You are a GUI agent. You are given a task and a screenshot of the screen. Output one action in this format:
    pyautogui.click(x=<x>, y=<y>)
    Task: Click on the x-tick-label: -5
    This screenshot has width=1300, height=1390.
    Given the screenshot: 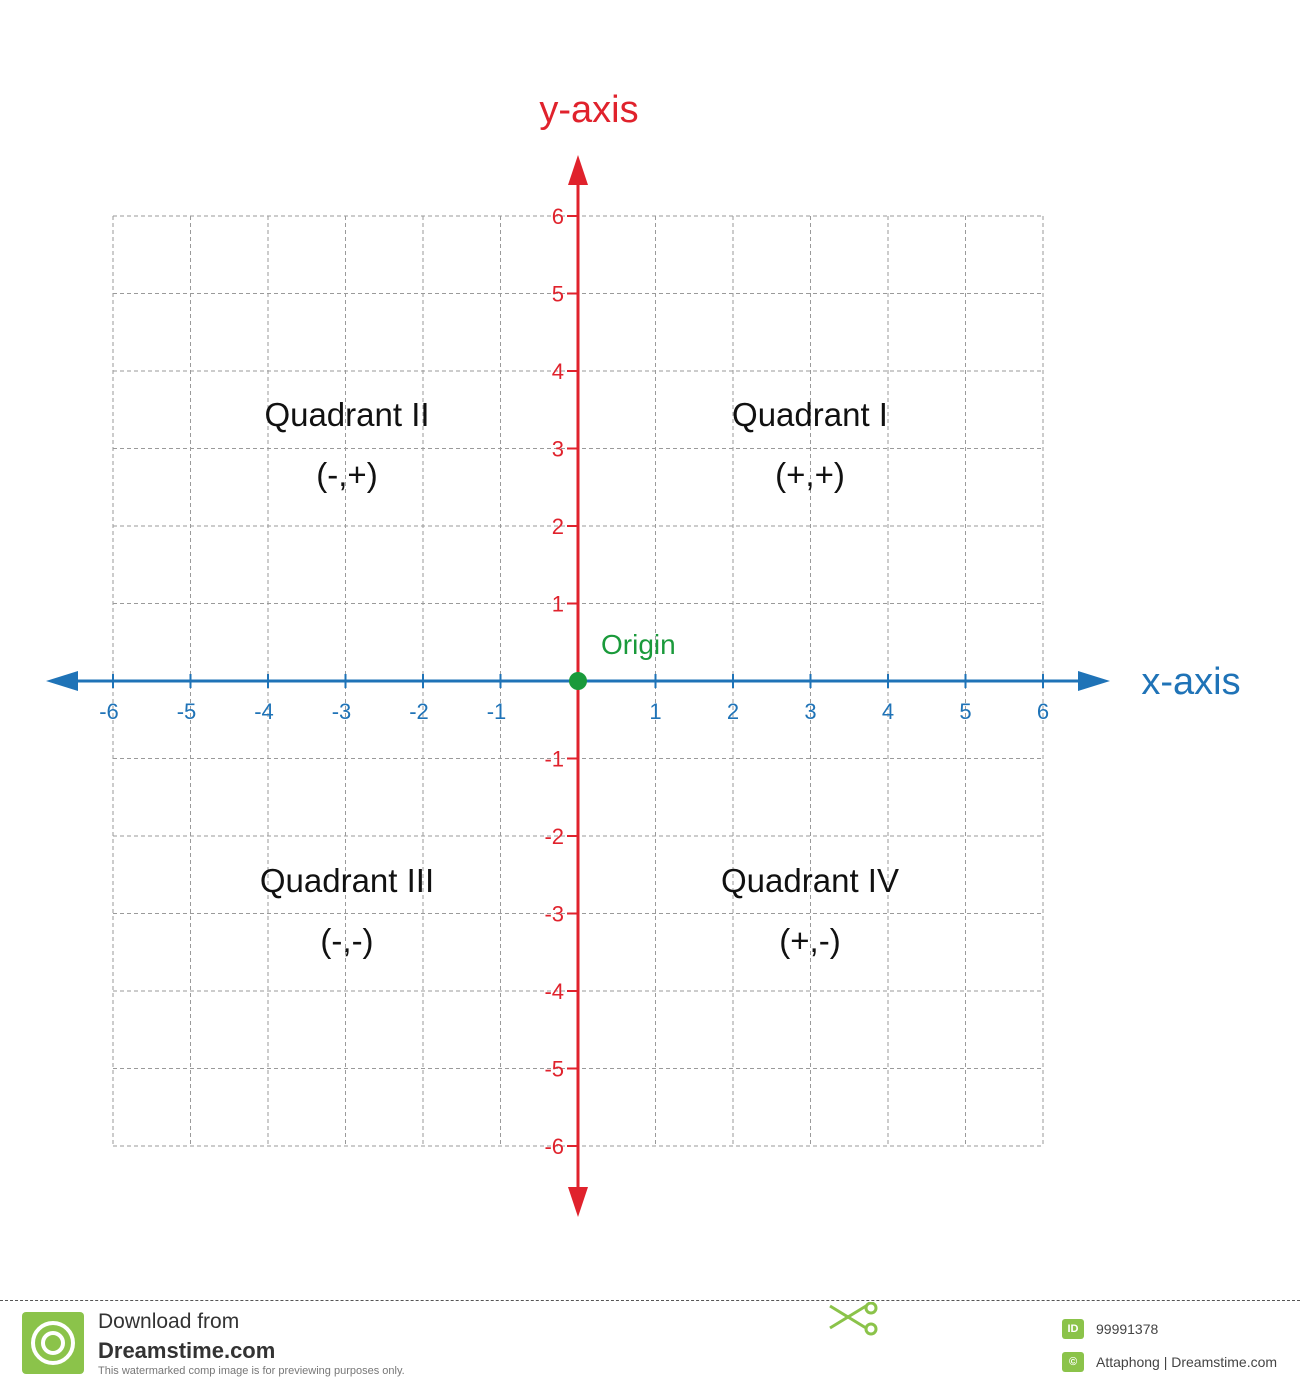 What is the action you would take?
    pyautogui.click(x=187, y=711)
    